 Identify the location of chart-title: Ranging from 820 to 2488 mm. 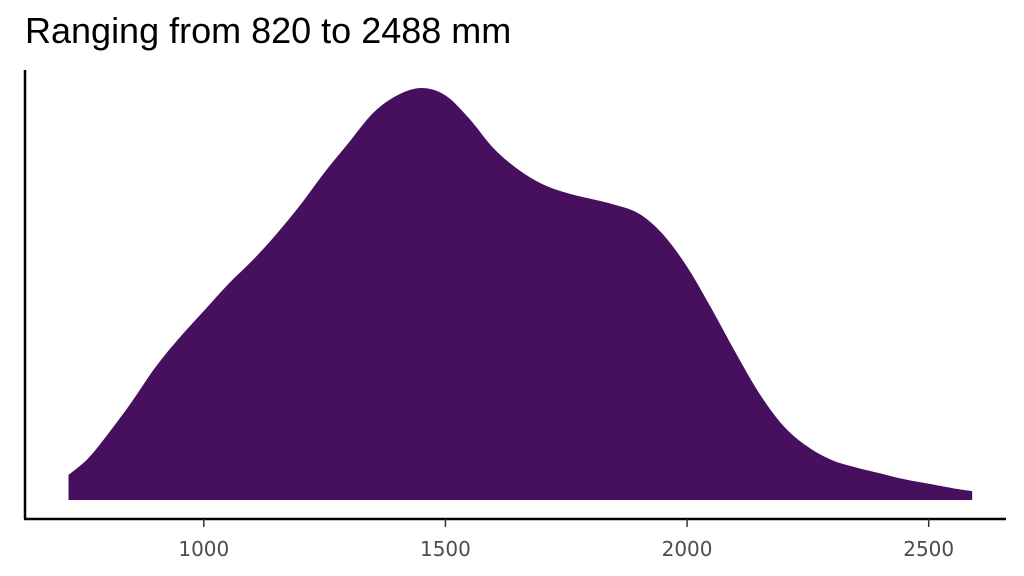
(268, 30).